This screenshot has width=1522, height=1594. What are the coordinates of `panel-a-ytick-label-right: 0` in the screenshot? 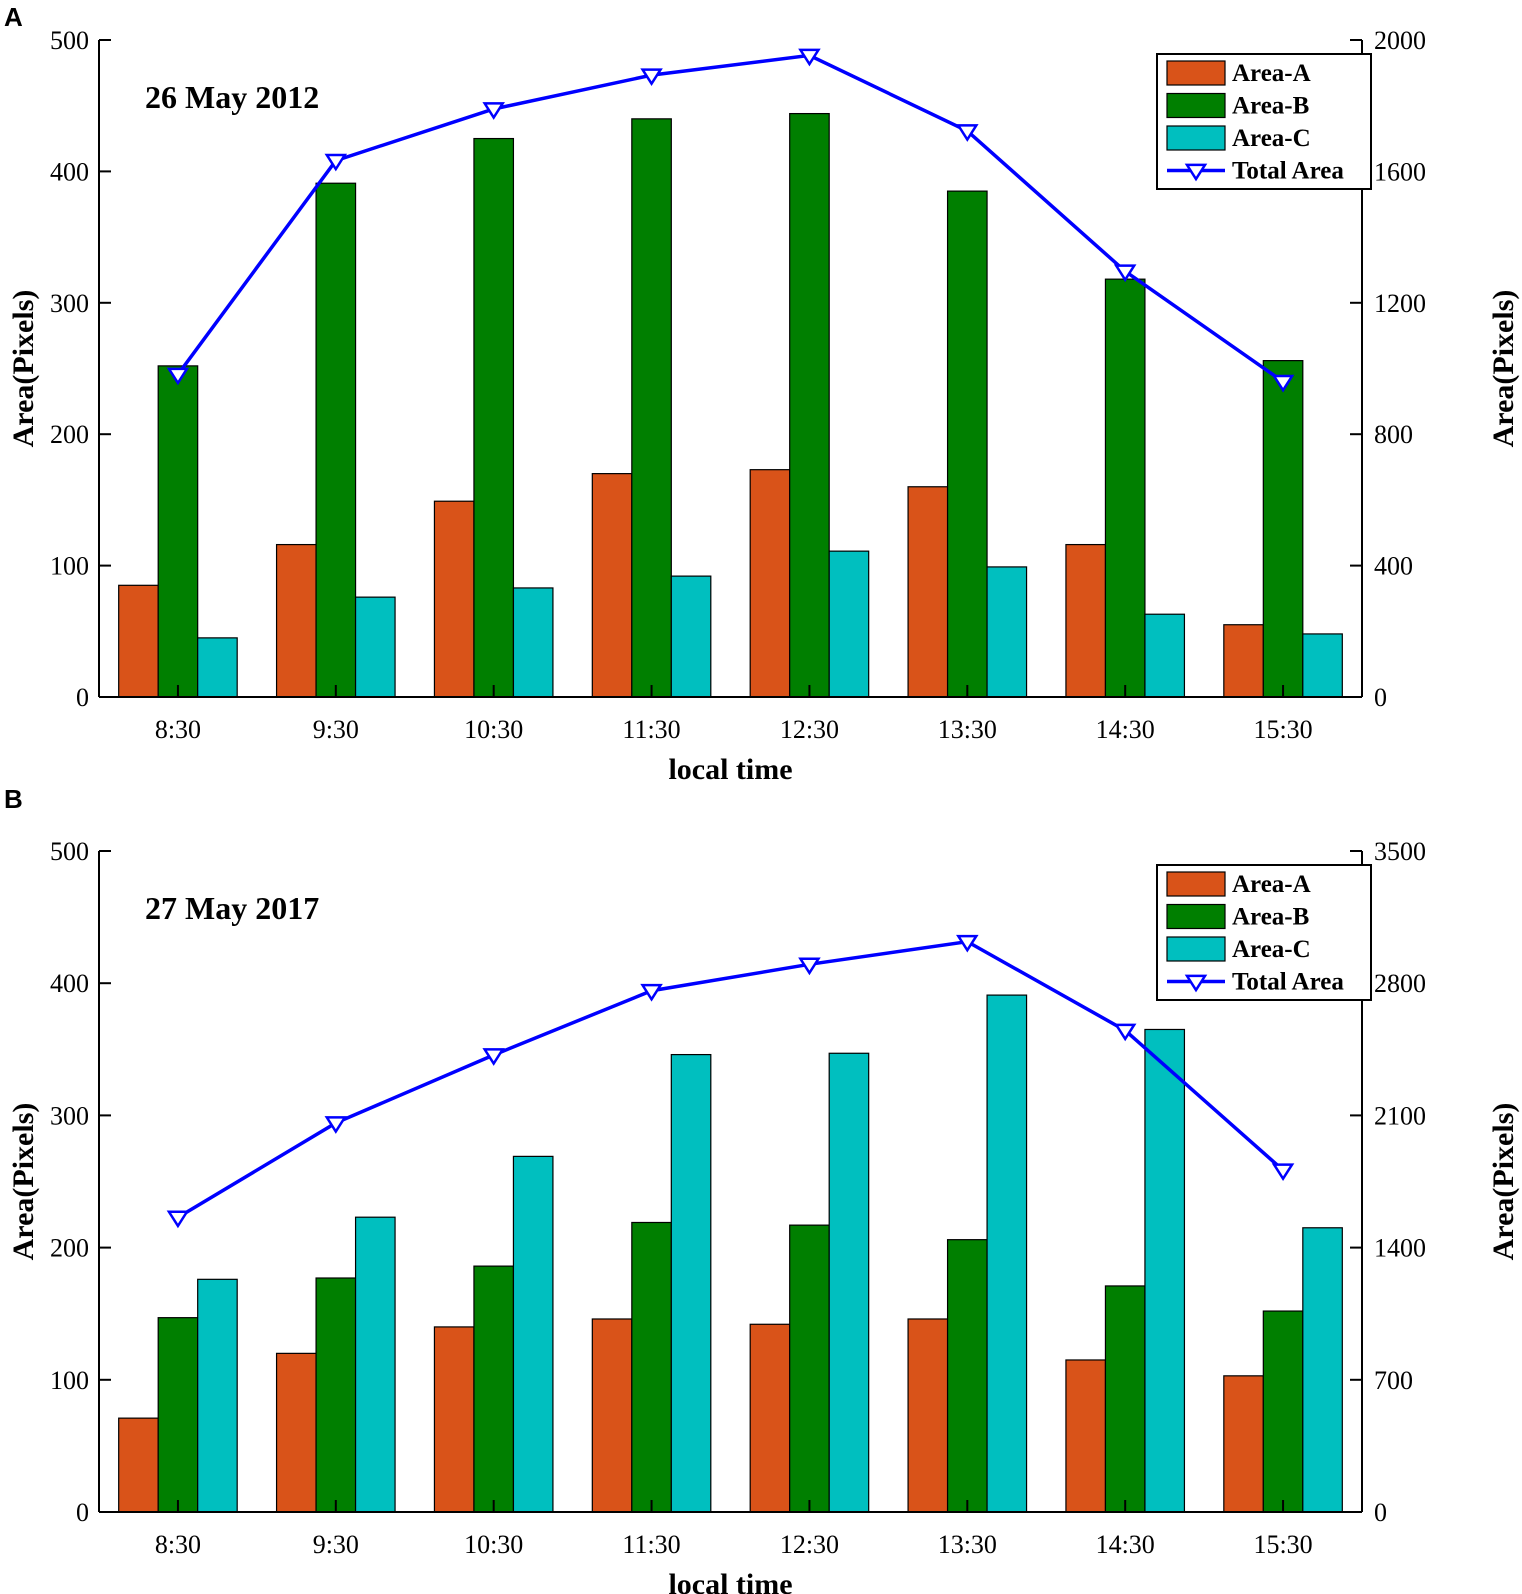 It's located at (1380, 697).